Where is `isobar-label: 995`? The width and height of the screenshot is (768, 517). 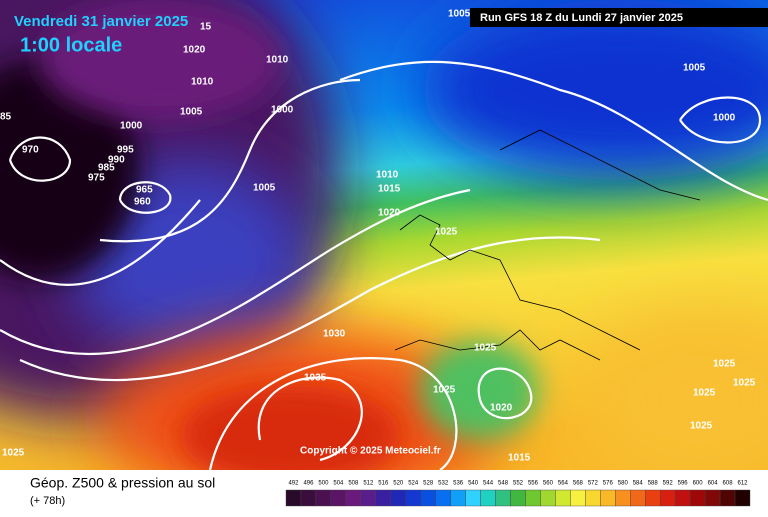
isobar-label: 995 is located at coordinates (125, 150).